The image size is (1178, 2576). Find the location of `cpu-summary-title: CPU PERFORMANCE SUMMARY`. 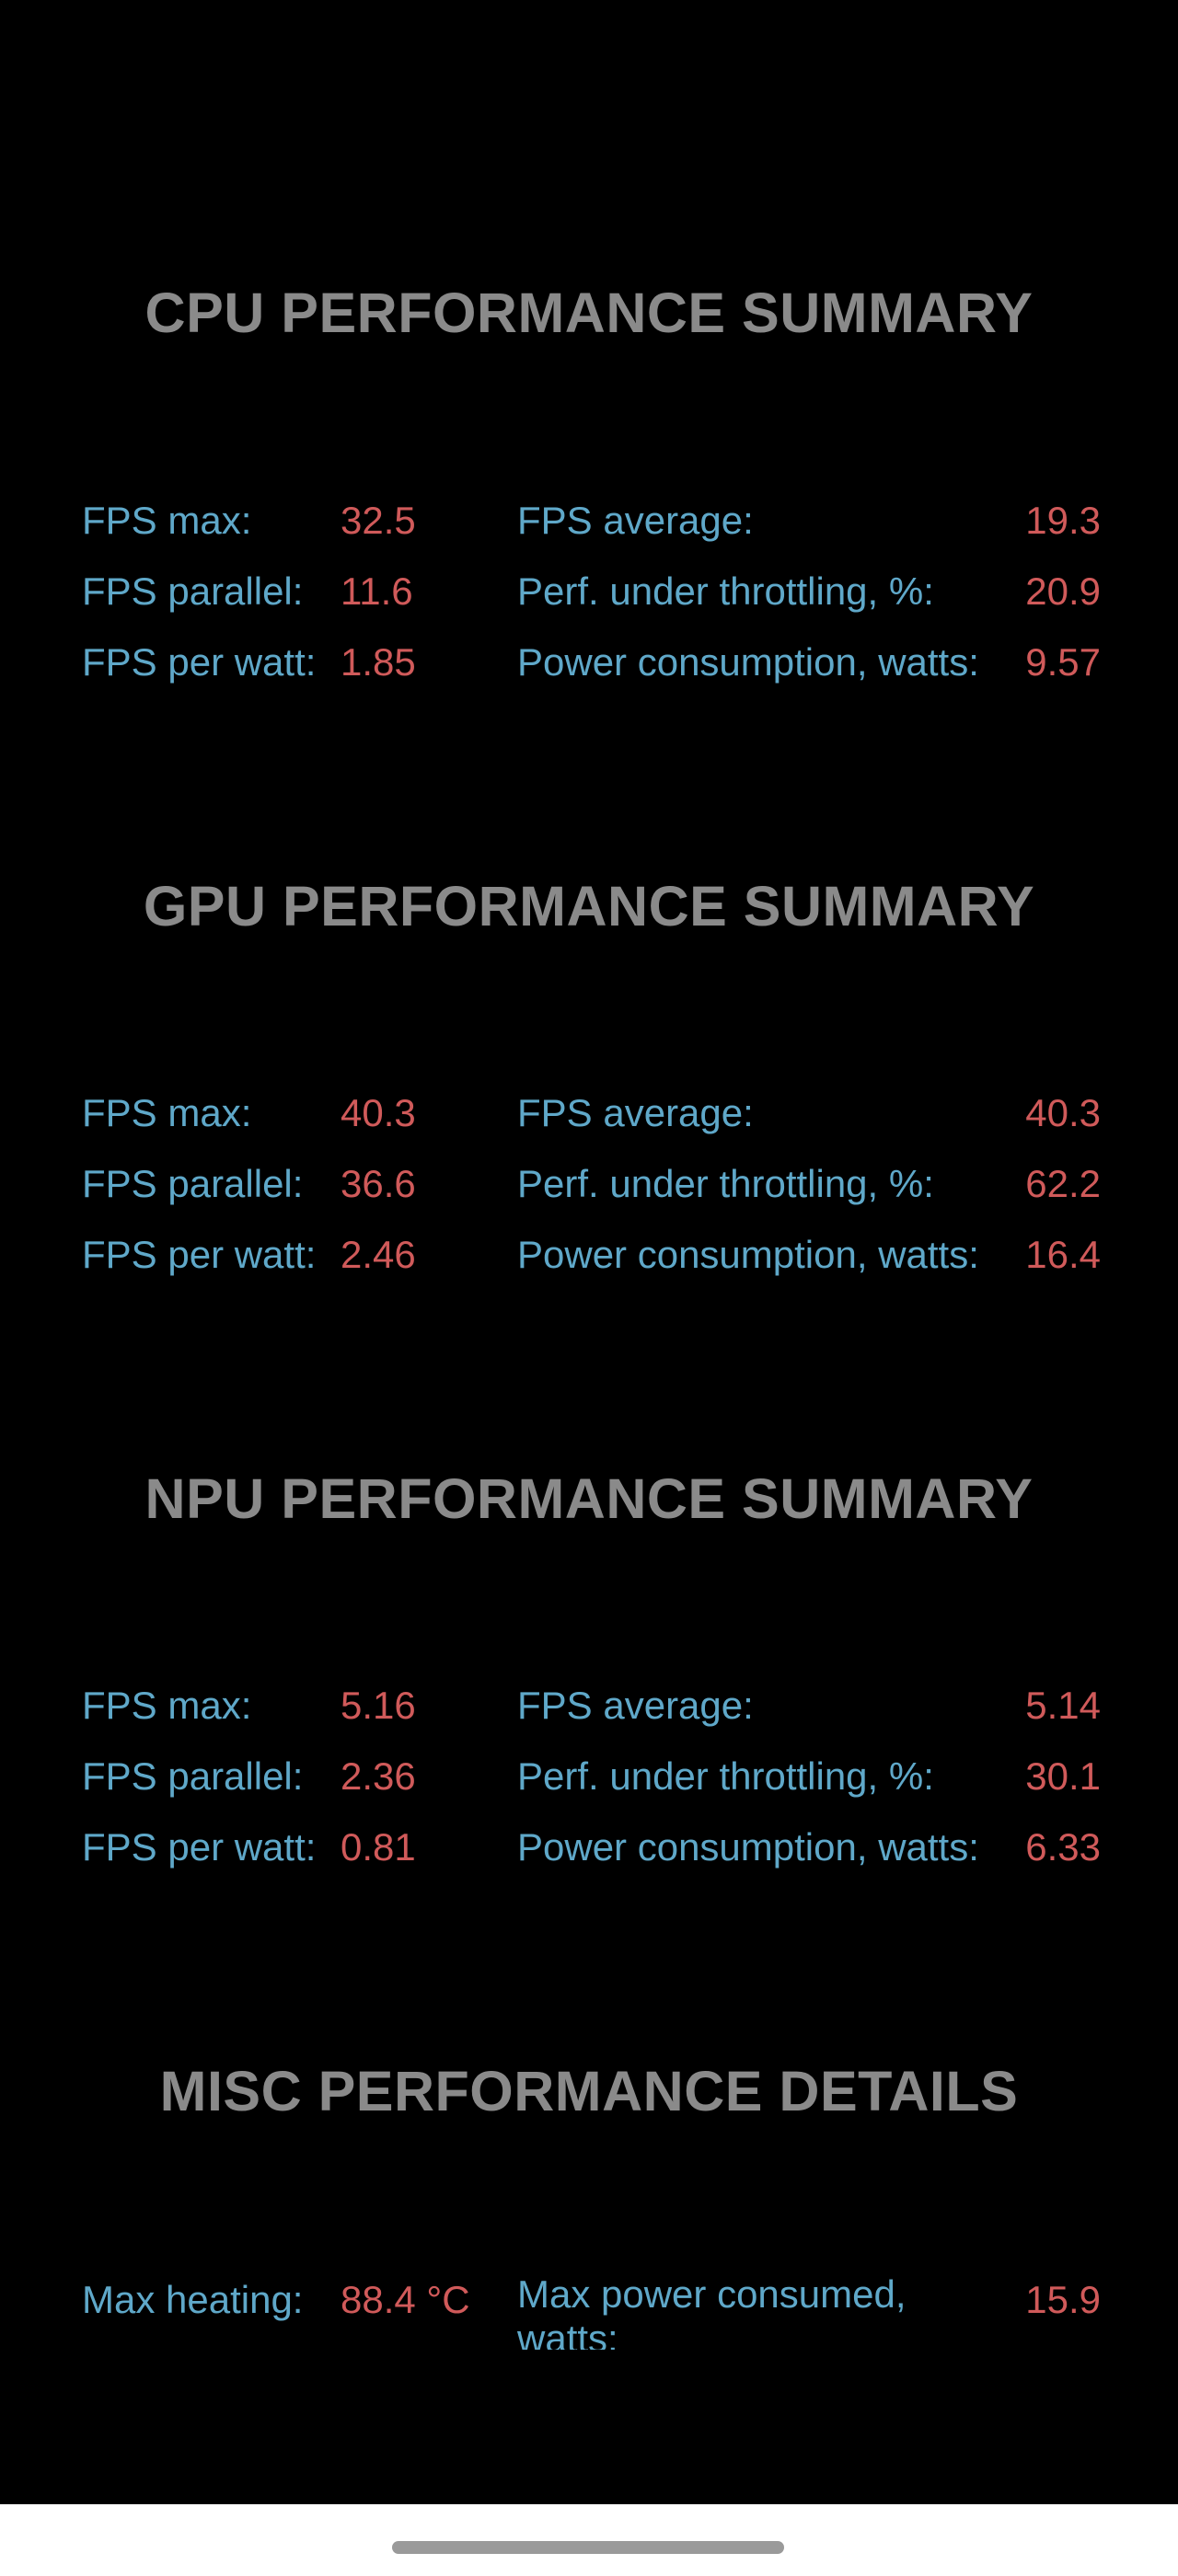

cpu-summary-title: CPU PERFORMANCE SUMMARY is located at coordinates (589, 313).